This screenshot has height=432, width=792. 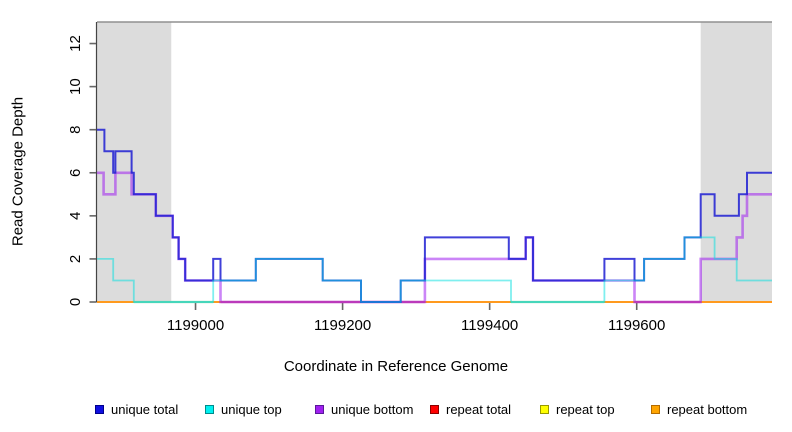 I want to click on x-tick-label: 1199200, so click(x=342, y=325).